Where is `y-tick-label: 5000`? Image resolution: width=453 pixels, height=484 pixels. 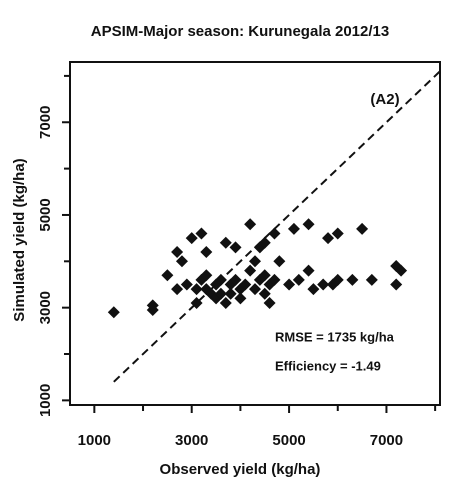
y-tick-label: 5000 is located at coordinates (45, 214).